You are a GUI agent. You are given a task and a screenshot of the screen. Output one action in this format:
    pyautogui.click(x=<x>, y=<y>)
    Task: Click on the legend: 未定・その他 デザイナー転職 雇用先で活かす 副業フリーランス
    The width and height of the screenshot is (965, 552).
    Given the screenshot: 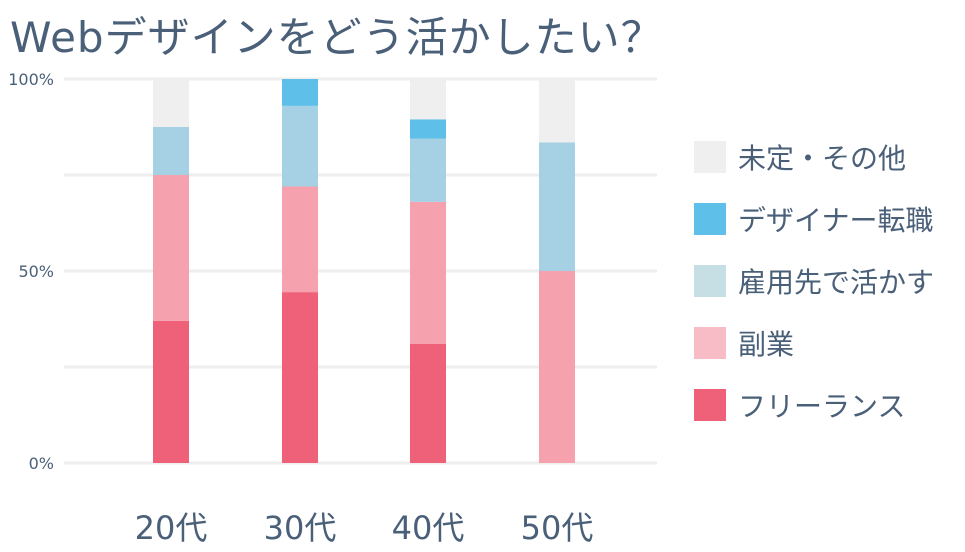 What is the action you would take?
    pyautogui.click(x=814, y=281)
    